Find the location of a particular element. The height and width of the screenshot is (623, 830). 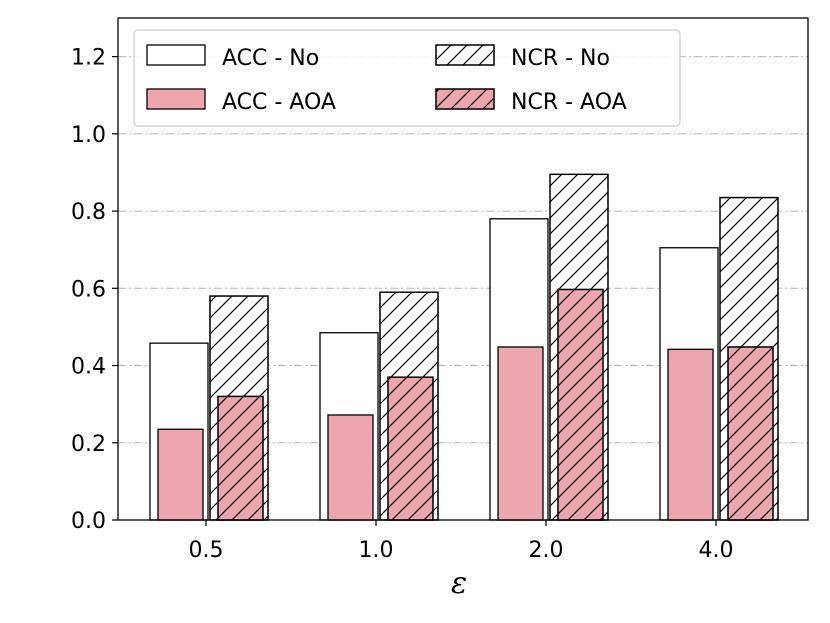

legend: ACC - No NCR - No ACC - AOA NCR - AOA is located at coordinates (407, 78).